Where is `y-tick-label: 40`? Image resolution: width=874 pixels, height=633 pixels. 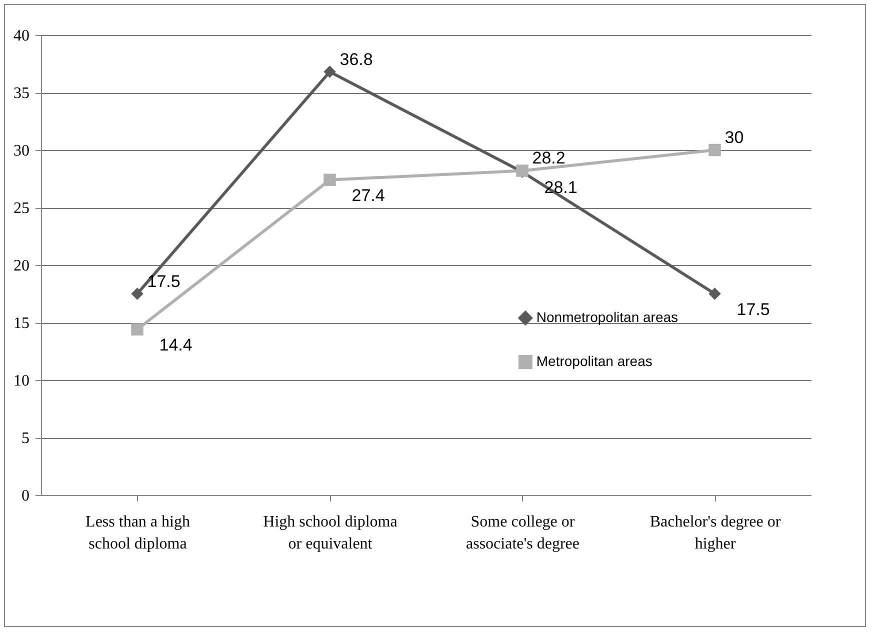
y-tick-label: 40 is located at coordinates (22, 36).